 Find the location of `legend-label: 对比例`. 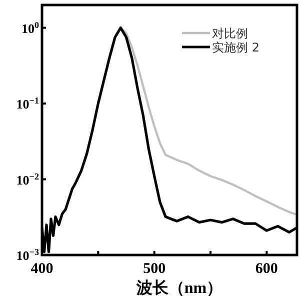

legend-label: 对比例 is located at coordinates (230, 33).